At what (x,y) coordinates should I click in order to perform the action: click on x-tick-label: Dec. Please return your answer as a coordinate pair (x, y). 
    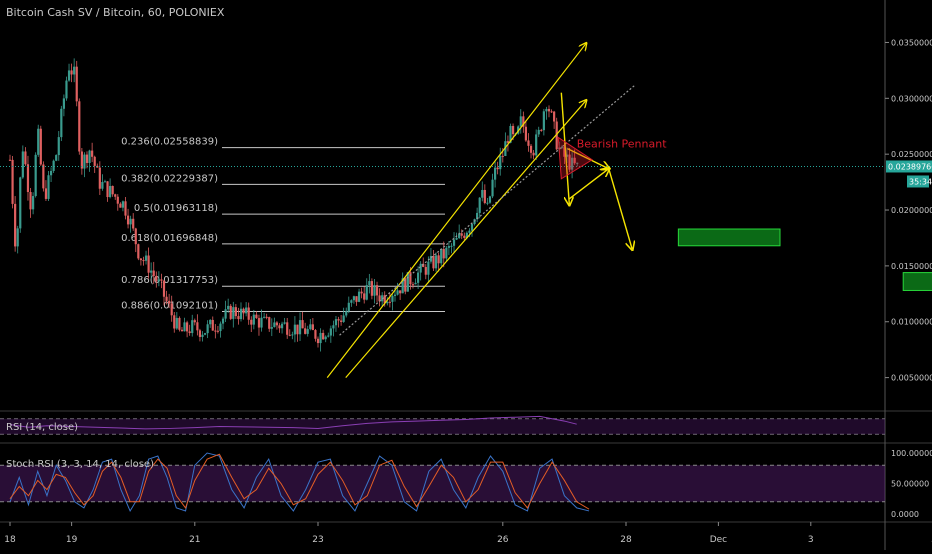
    Looking at the image, I should click on (718, 540).